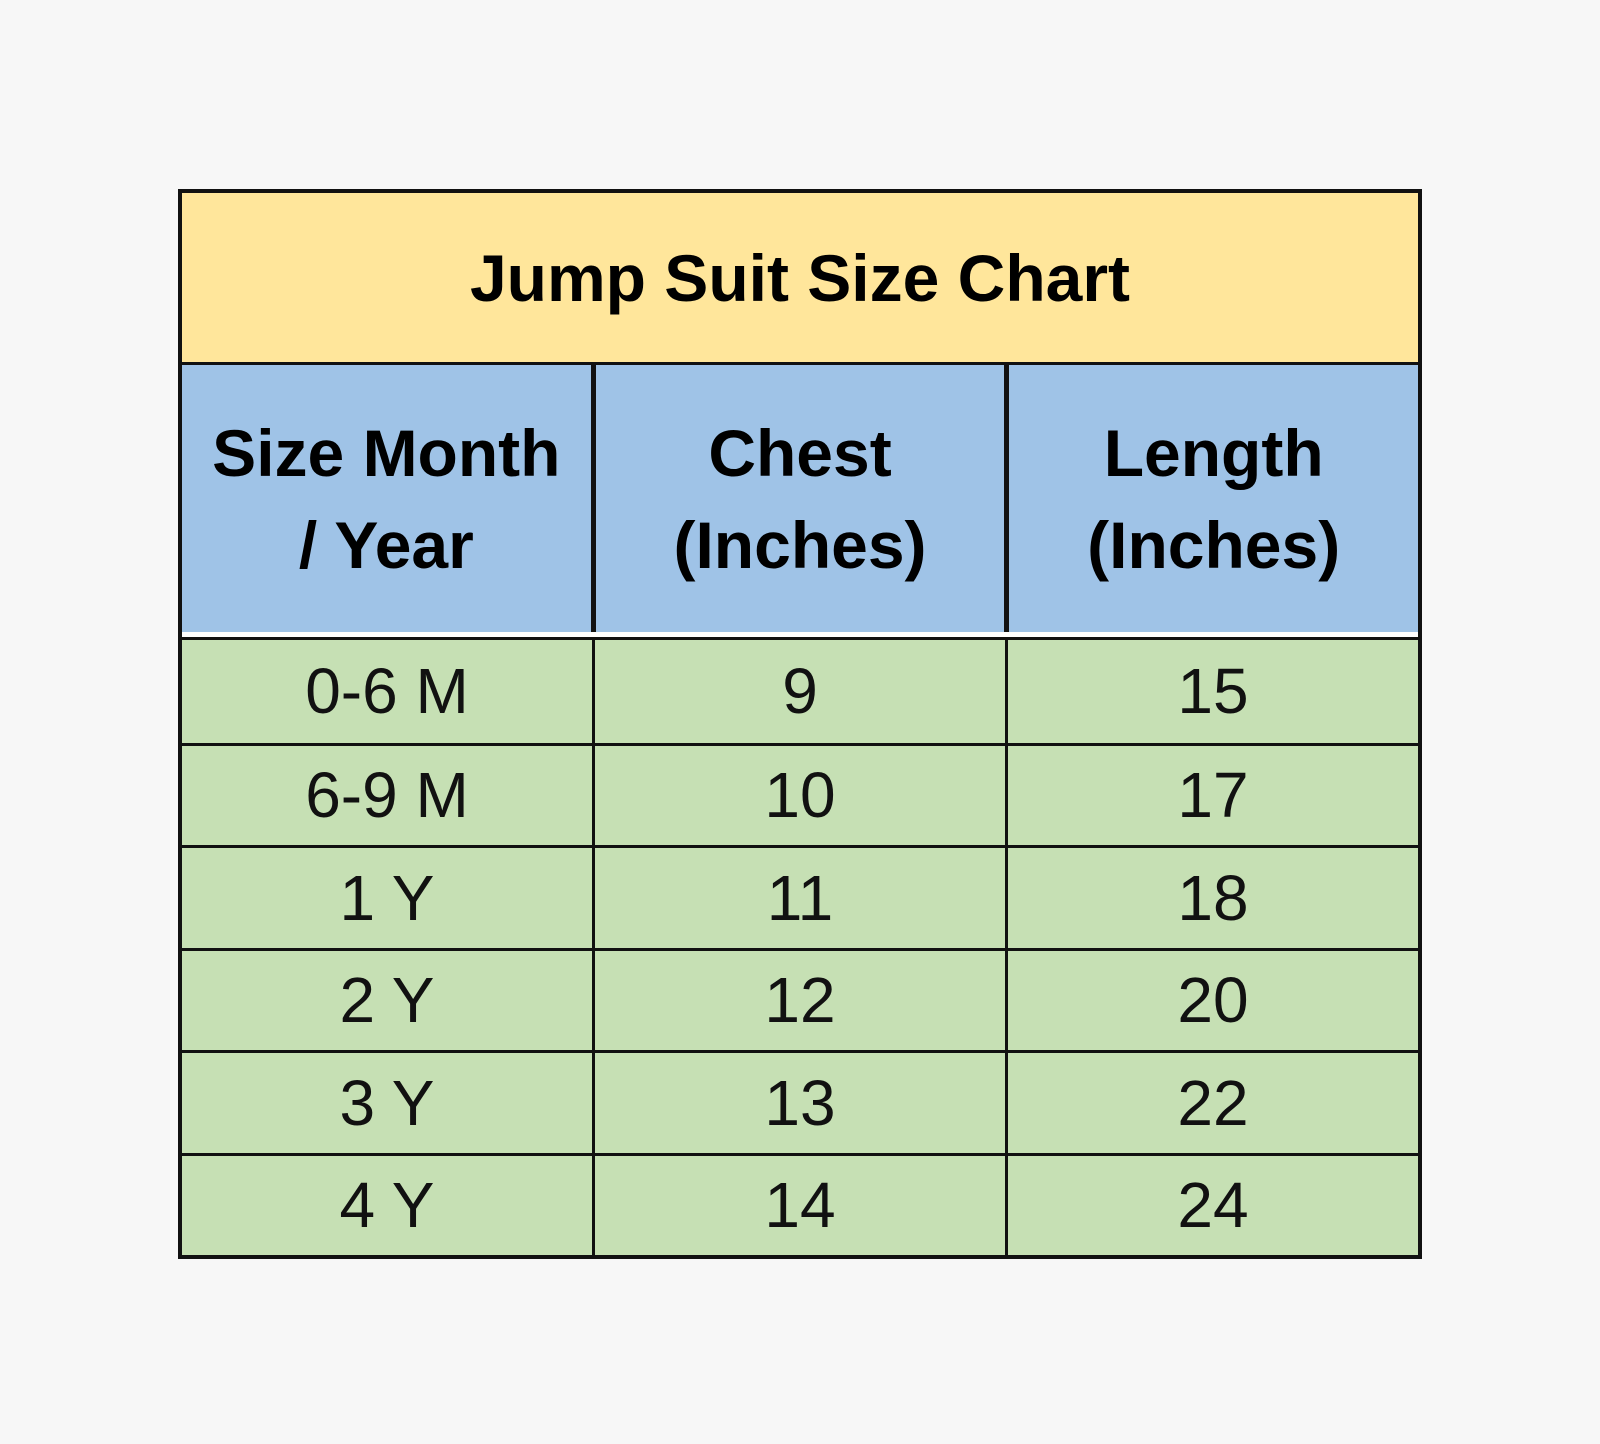 The height and width of the screenshot is (1444, 1600). I want to click on table-title: Jump Suit Size Chart, so click(800, 279).